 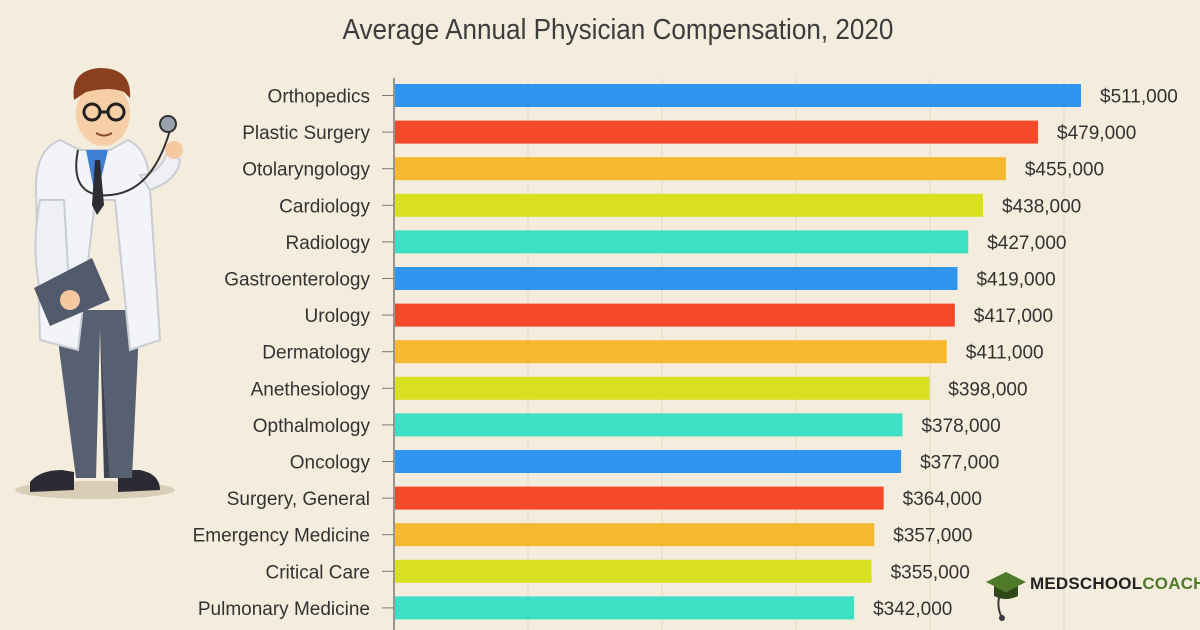 What do you see at coordinates (625, 608) in the screenshot?
I see `bar-pulmonary-medicine` at bounding box center [625, 608].